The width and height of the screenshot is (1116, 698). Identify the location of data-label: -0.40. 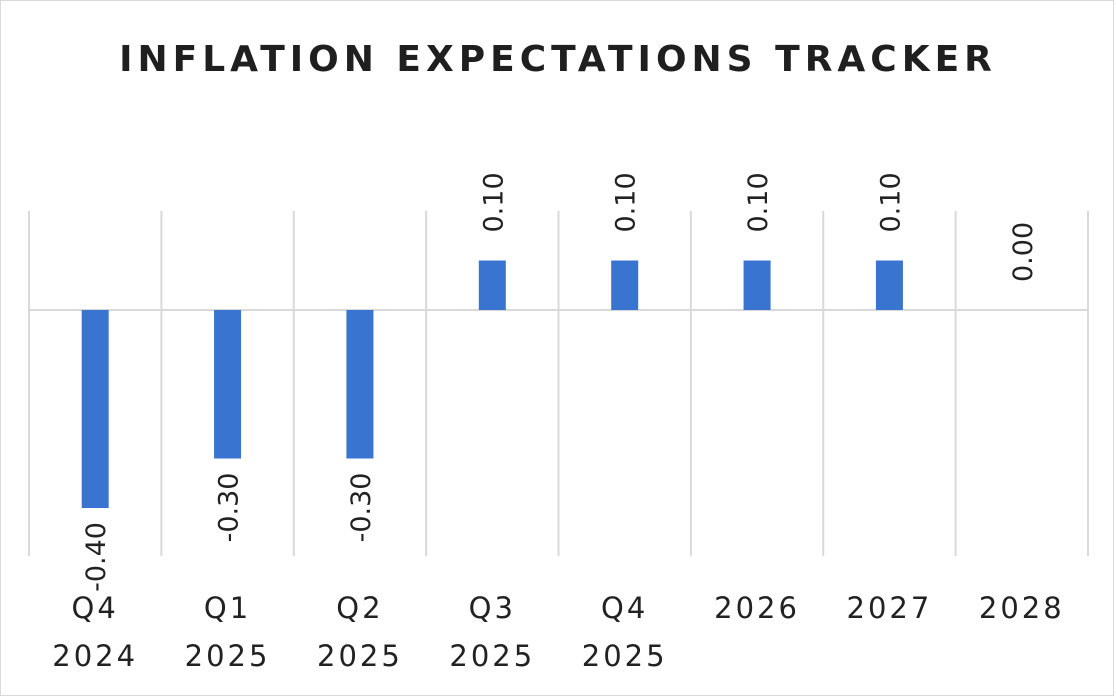
(96, 557).